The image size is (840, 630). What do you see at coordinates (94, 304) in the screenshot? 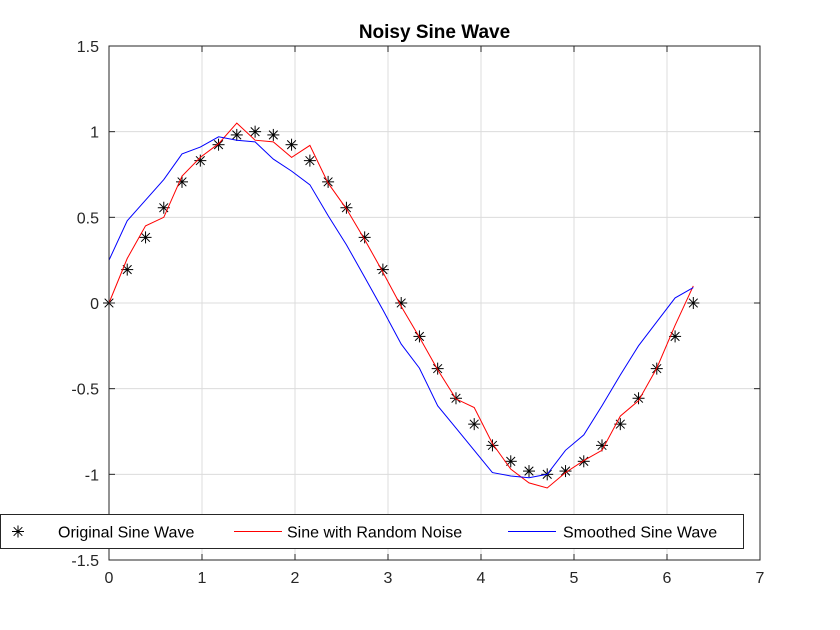
I see `y-tick-label: 0` at bounding box center [94, 304].